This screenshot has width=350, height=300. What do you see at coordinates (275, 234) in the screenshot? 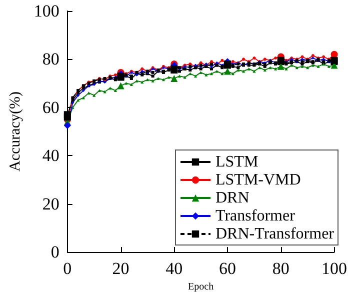
I see `legend-label: DRN-Transformer` at bounding box center [275, 234].